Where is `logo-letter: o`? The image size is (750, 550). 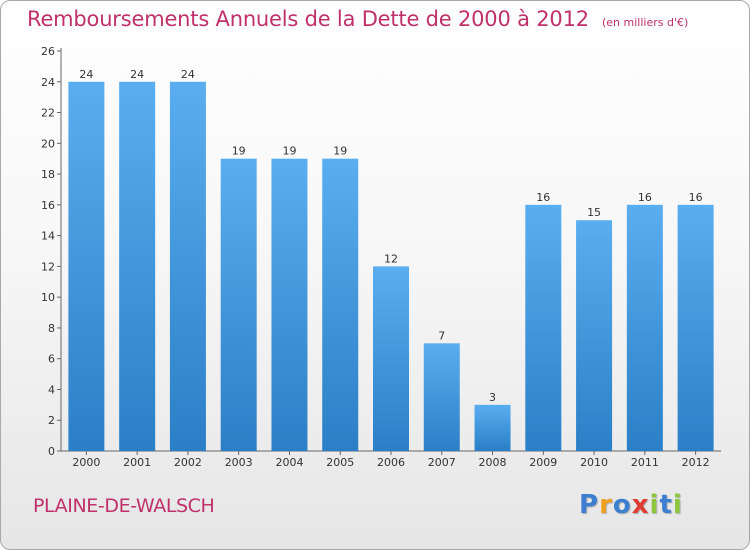
logo-letter: o is located at coordinates (622, 505).